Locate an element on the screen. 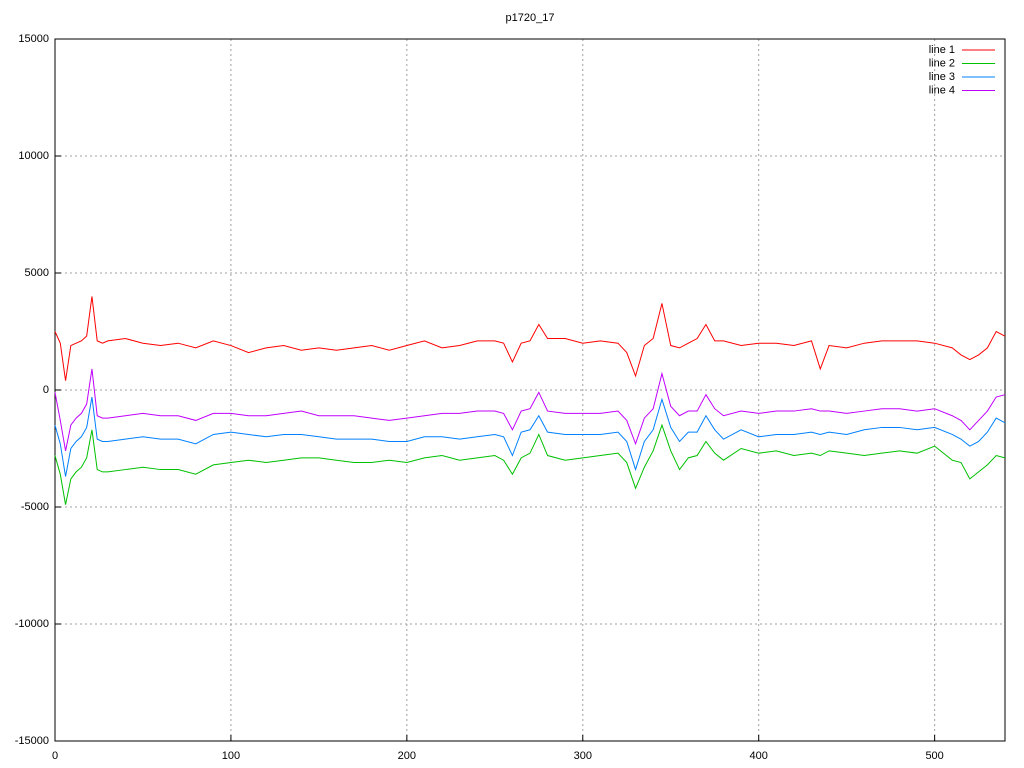  legend-label: line 2 is located at coordinates (942, 63).